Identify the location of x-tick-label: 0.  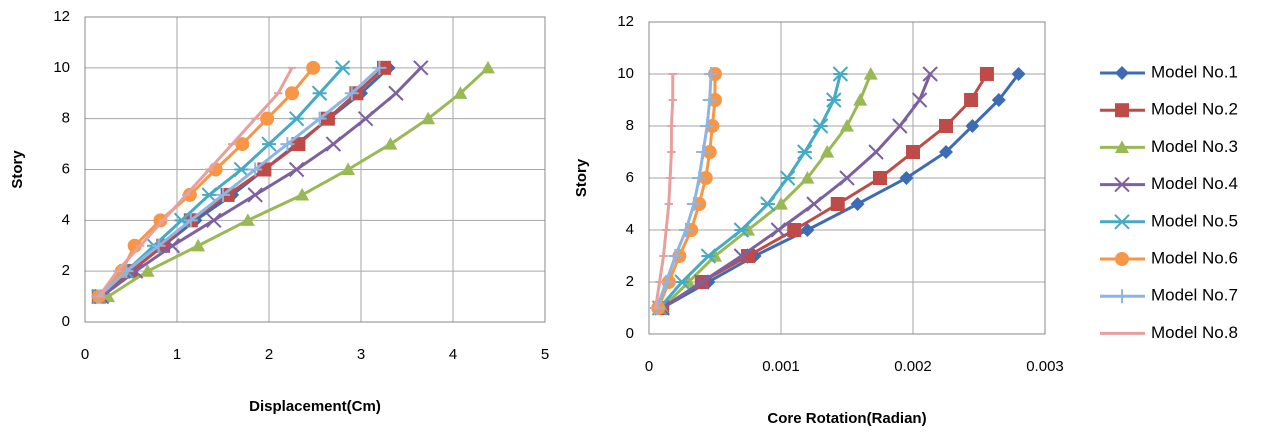
(85, 354).